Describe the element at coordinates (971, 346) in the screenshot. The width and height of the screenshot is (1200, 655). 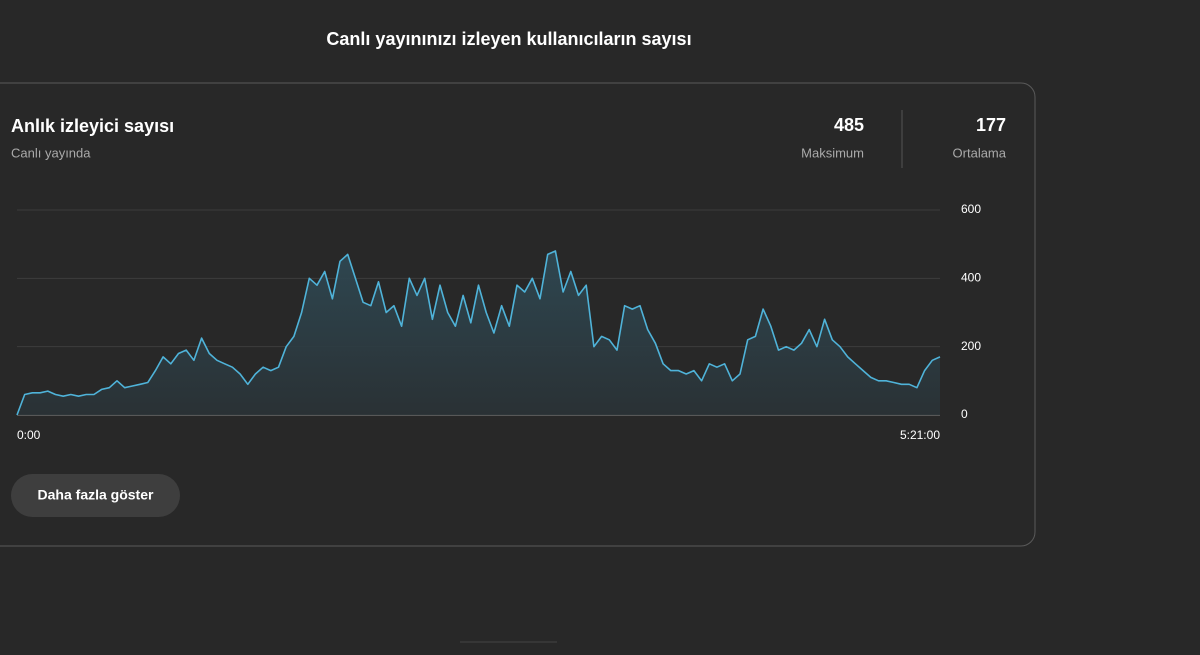
I see `y-tick-label: 200` at that location.